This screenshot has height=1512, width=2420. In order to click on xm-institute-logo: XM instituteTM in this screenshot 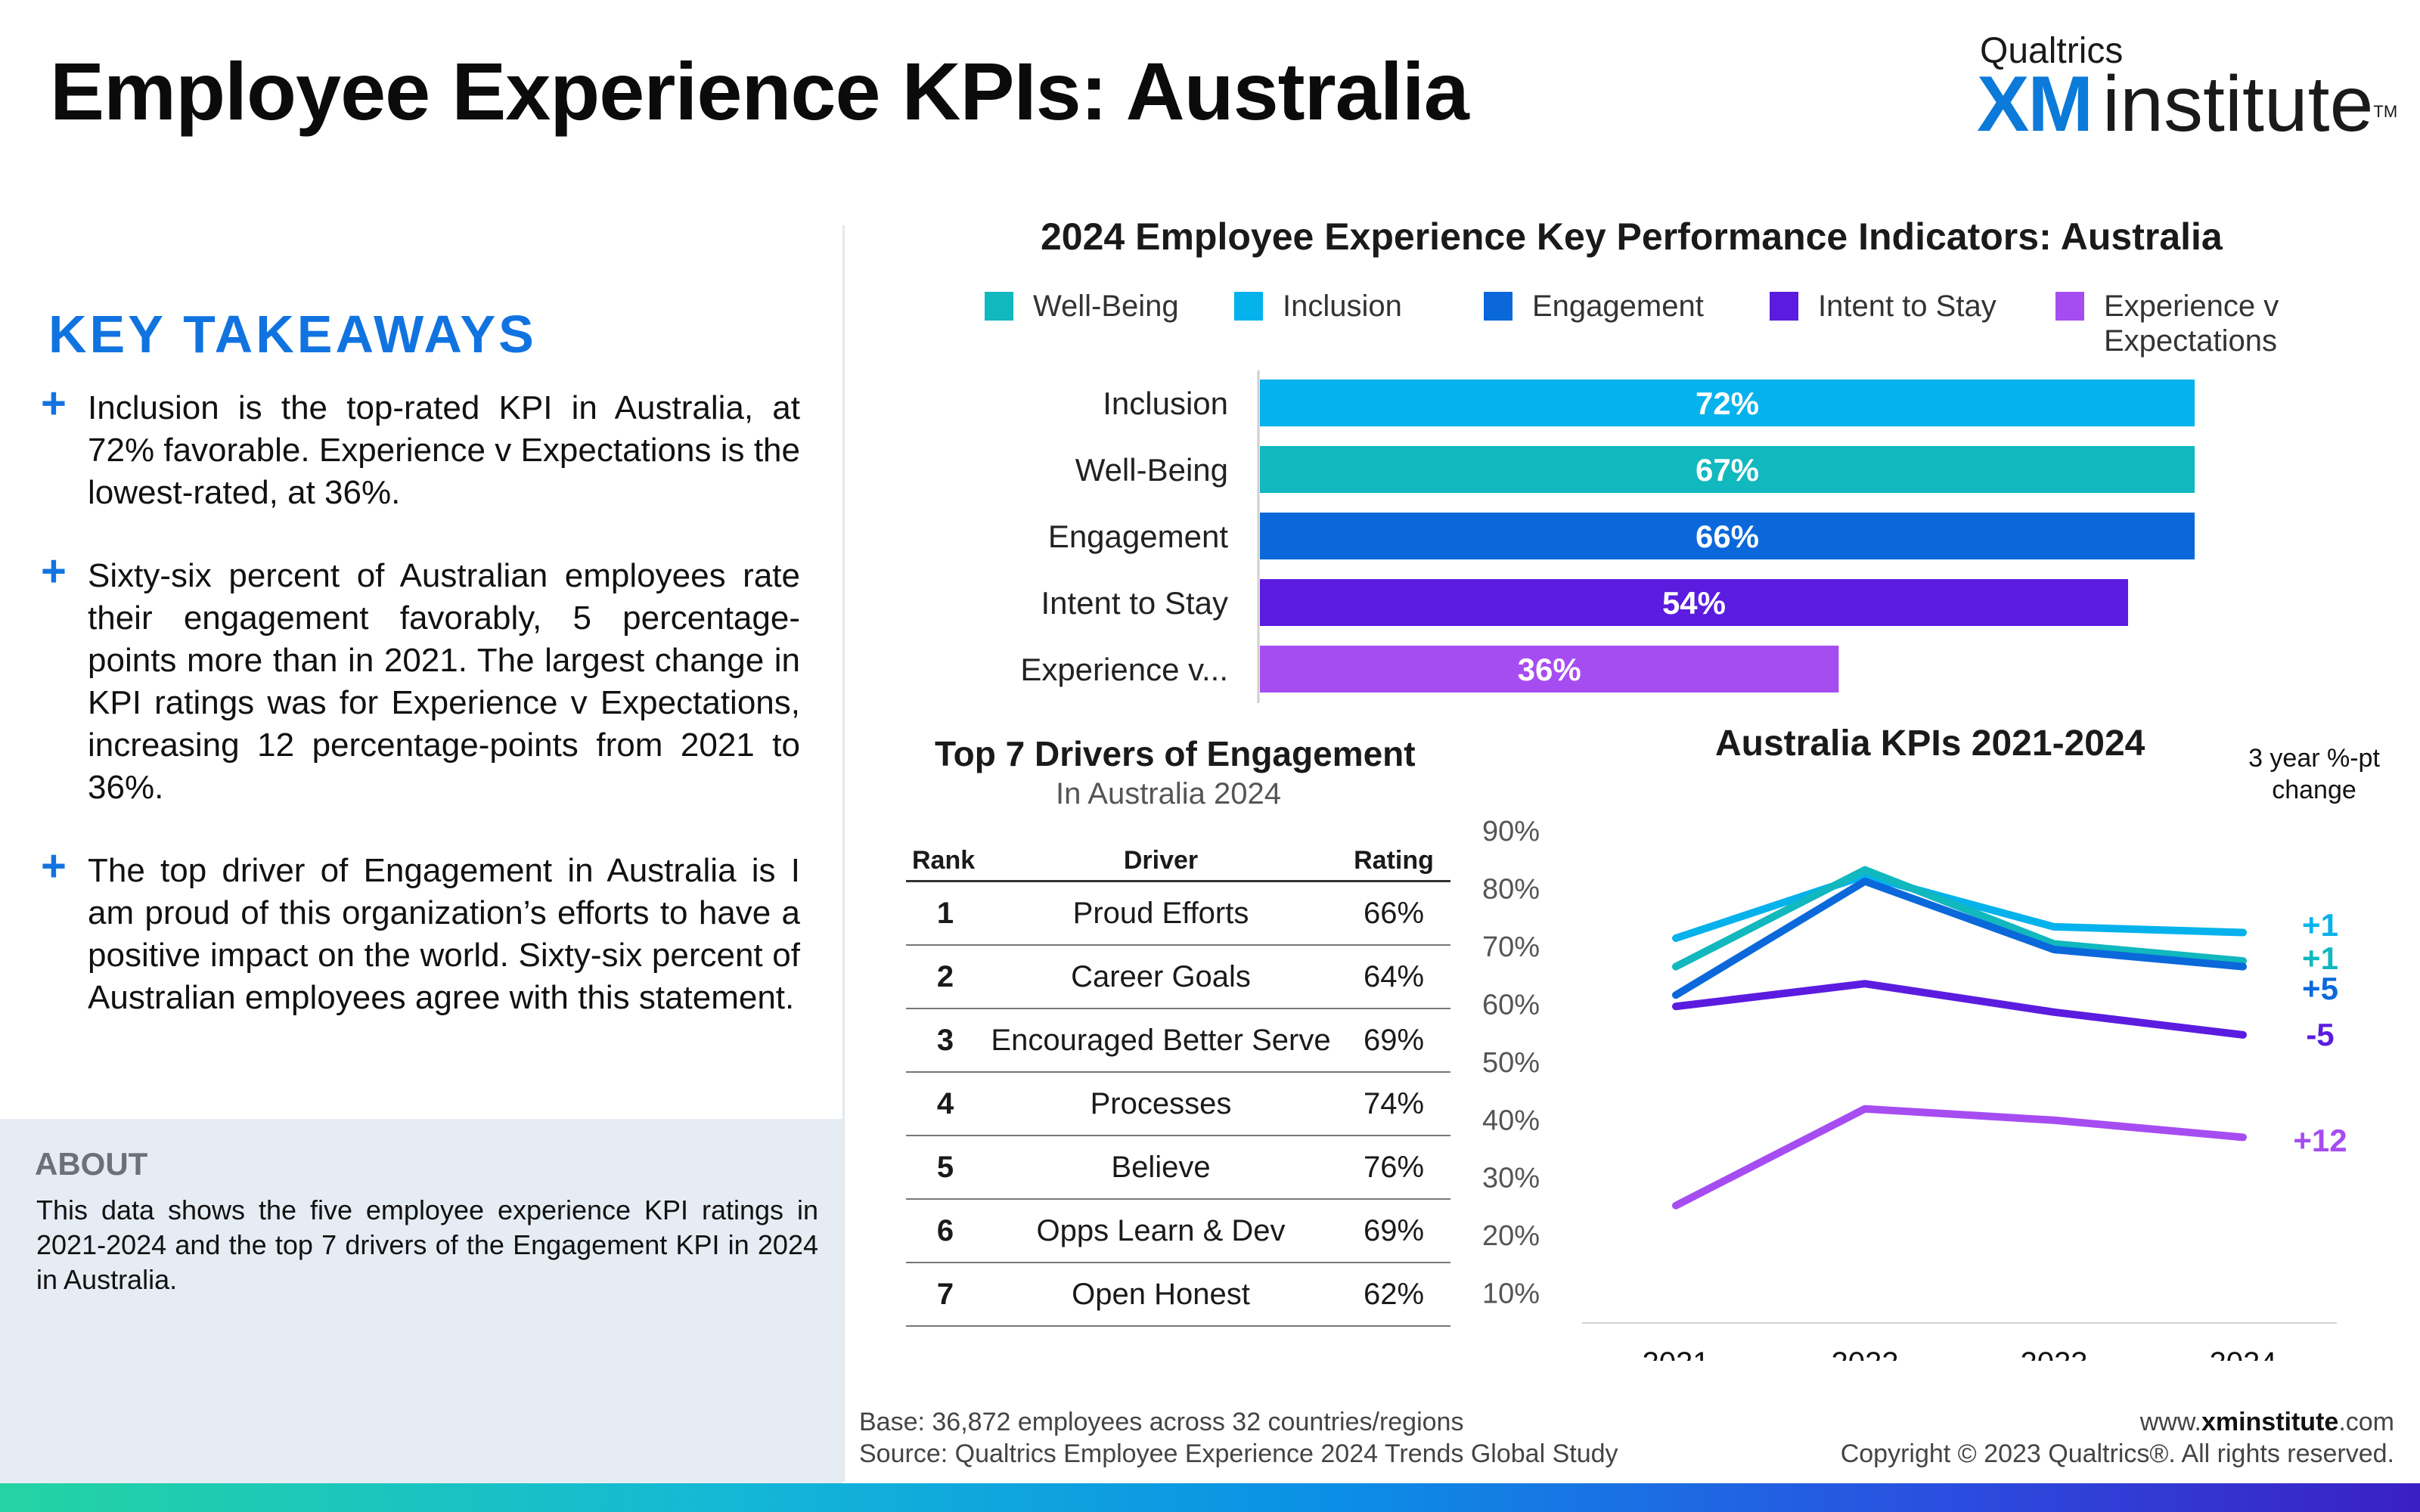, I will do `click(2187, 105)`.